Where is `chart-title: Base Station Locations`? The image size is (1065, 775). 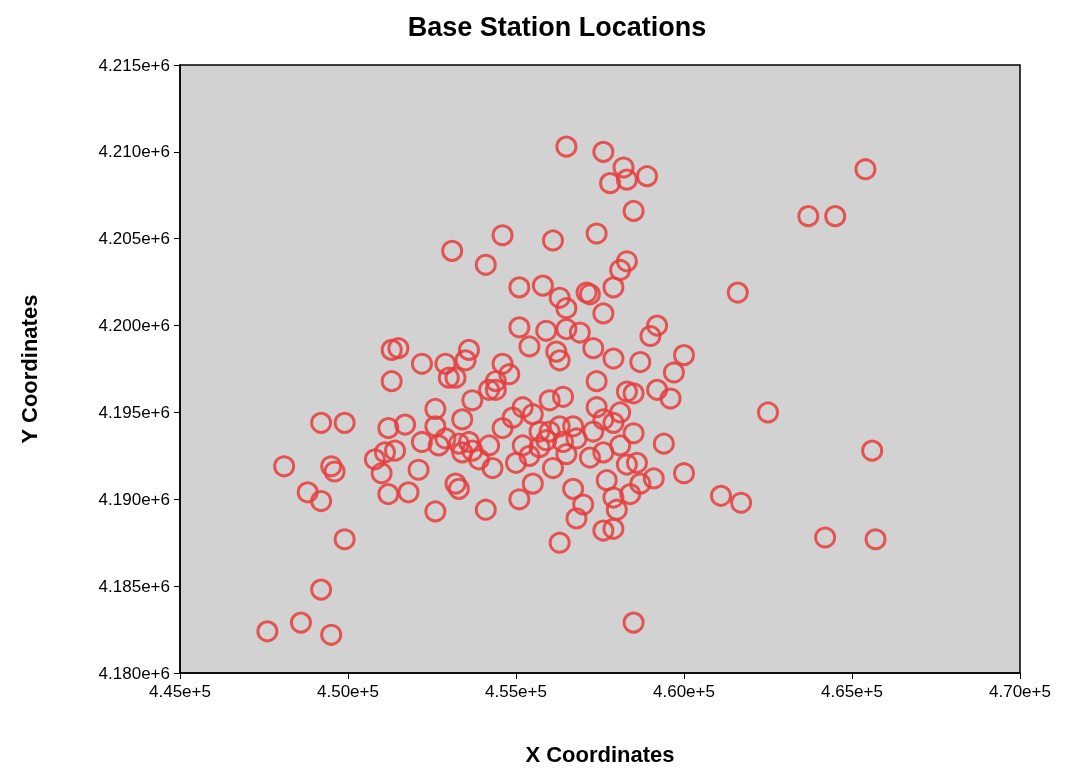
chart-title: Base Station Locations is located at coordinates (557, 26).